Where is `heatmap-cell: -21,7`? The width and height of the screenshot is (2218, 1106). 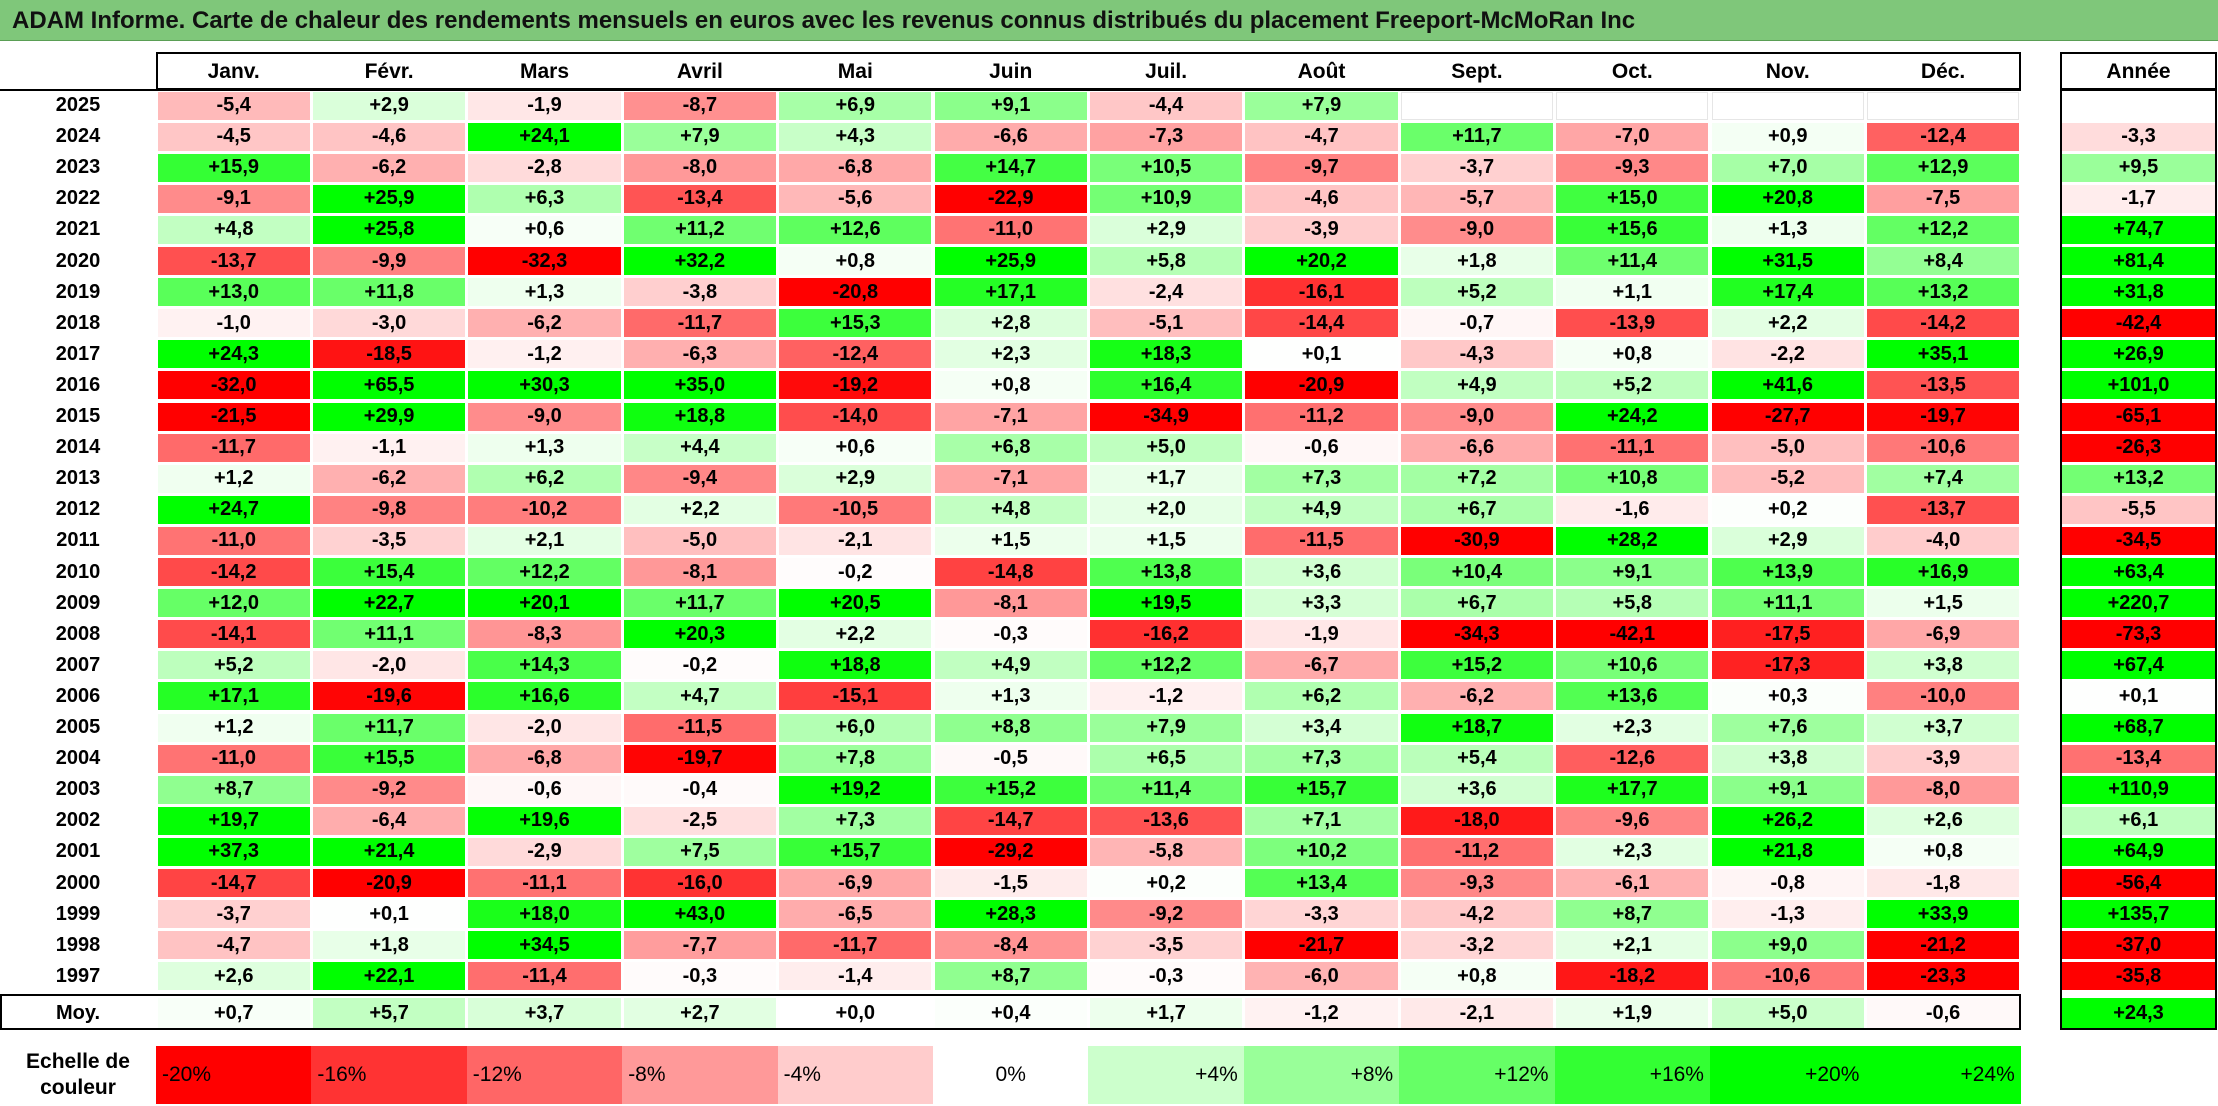 heatmap-cell: -21,7 is located at coordinates (1321, 945).